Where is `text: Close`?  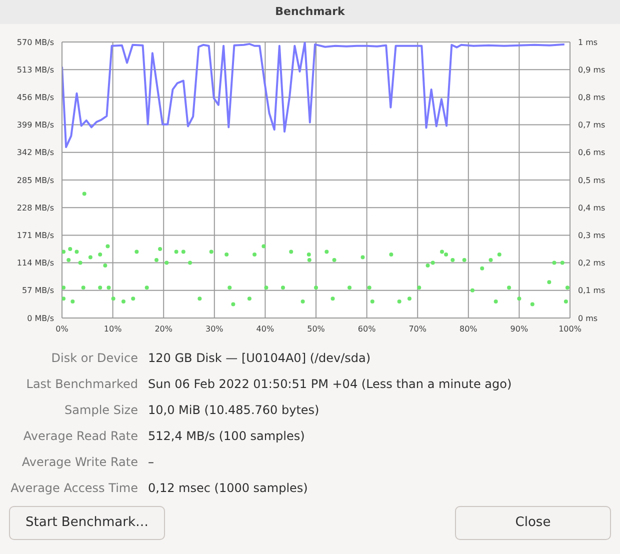
text: Close is located at coordinates (533, 523).